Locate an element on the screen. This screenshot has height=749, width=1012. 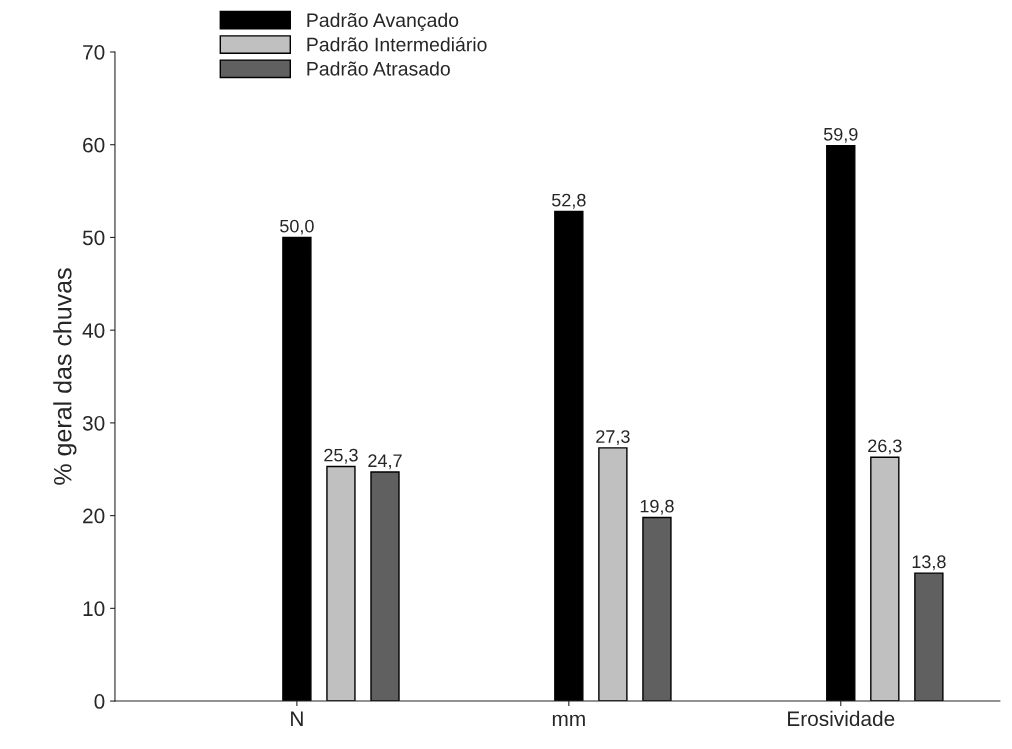
data-label: 25,3 is located at coordinates (341, 456).